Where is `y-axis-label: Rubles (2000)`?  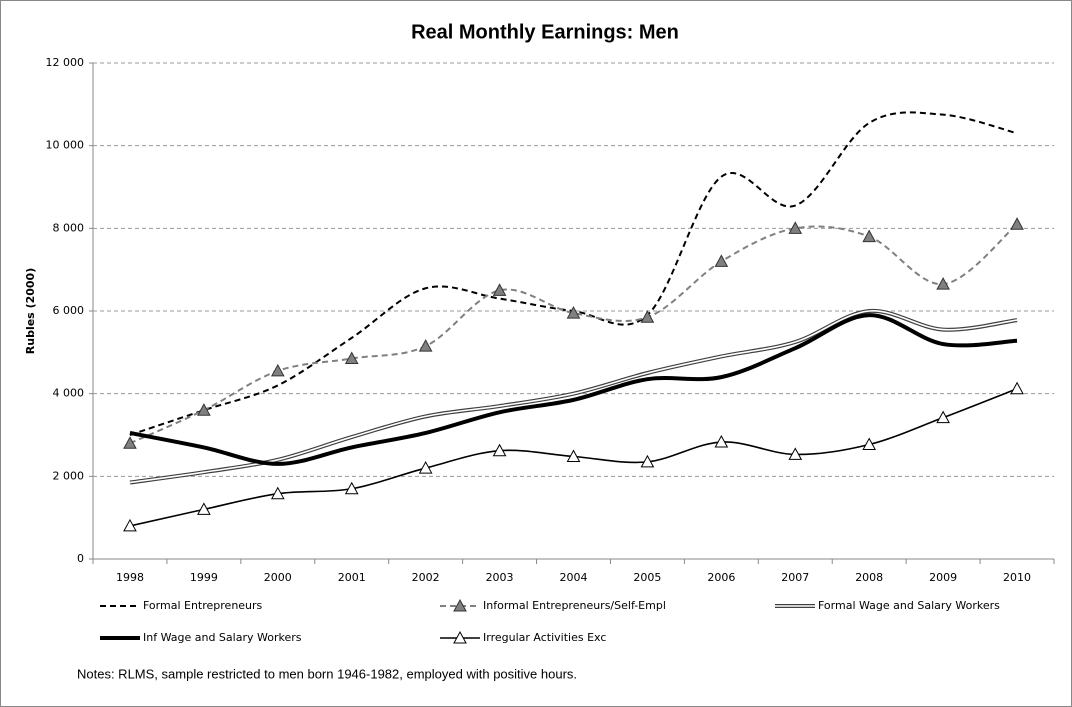 y-axis-label: Rubles (2000) is located at coordinates (30, 311).